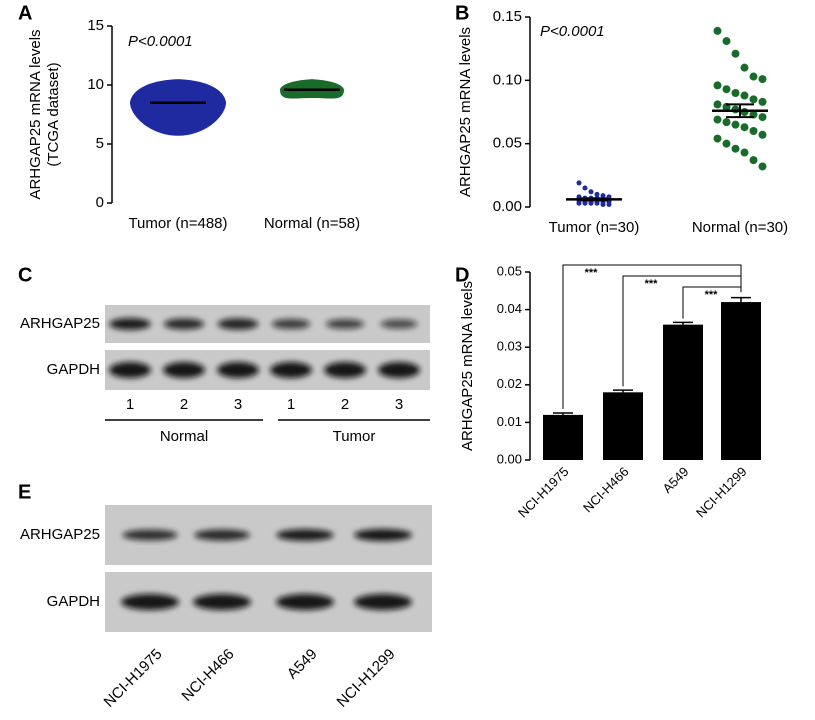  I want to click on lane-label: NCI-H466, so click(207, 675).